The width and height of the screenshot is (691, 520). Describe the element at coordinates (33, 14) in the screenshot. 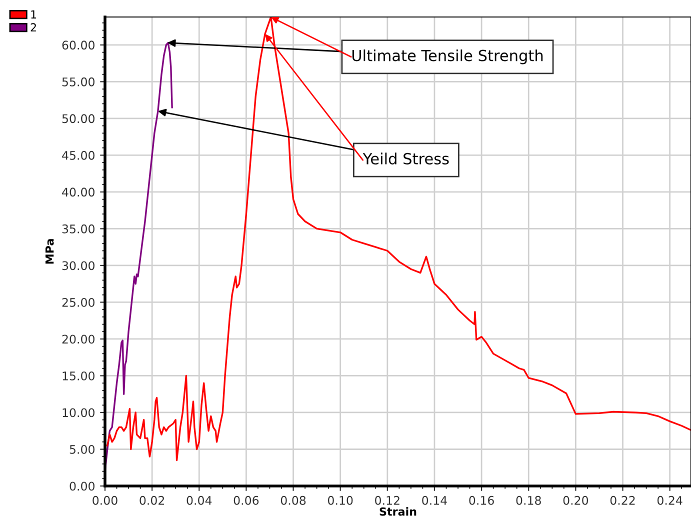

I see `legend-label: 1` at that location.